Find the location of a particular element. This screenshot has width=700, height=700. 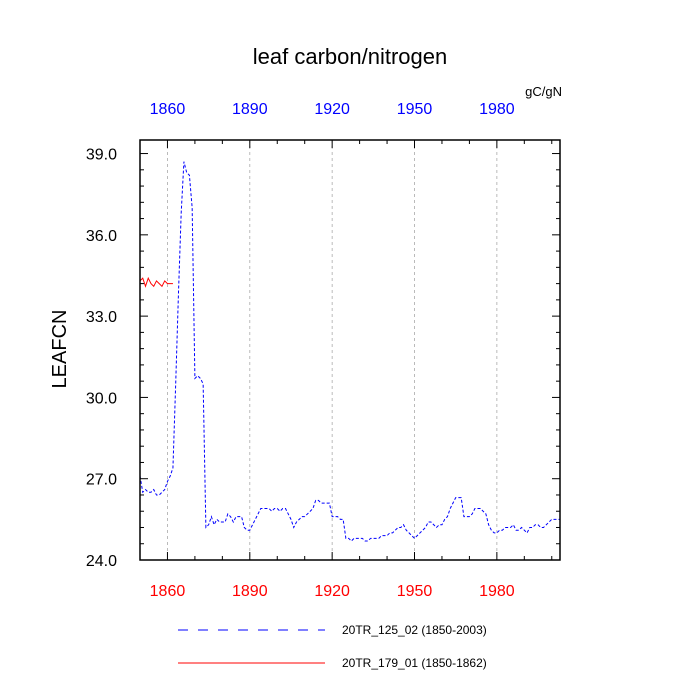

y-tick-label-39: 39.0 is located at coordinates (101, 155).